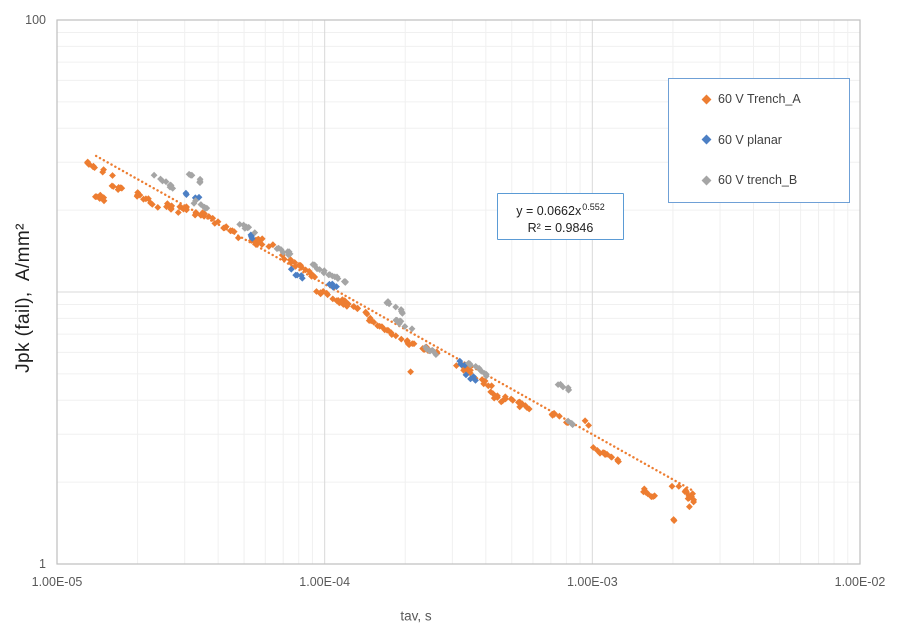 Image resolution: width=902 pixels, height=633 pixels. Describe the element at coordinates (592, 582) in the screenshot. I see `x-tick-label: 1.00E-03` at that location.